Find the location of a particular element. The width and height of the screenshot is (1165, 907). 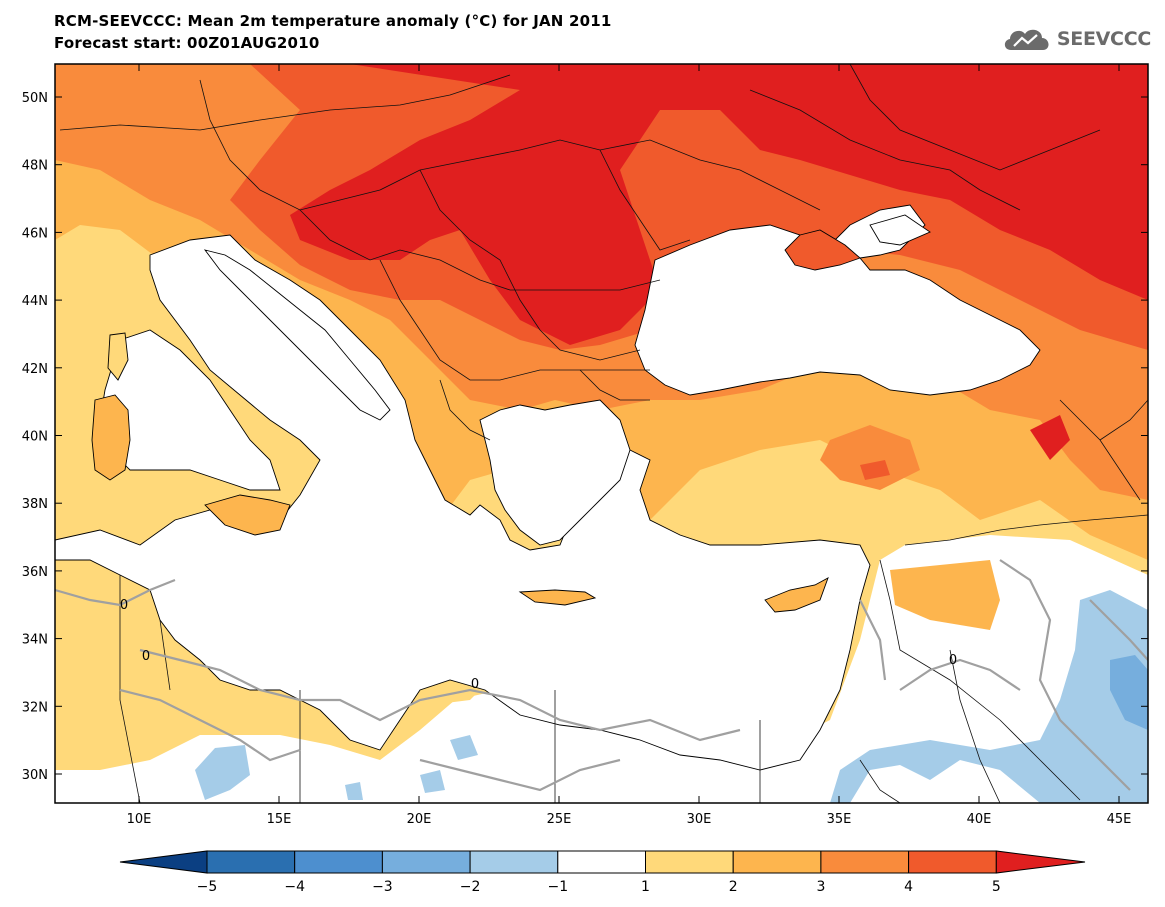

lat-tick-label: 48N is located at coordinates (35, 166).